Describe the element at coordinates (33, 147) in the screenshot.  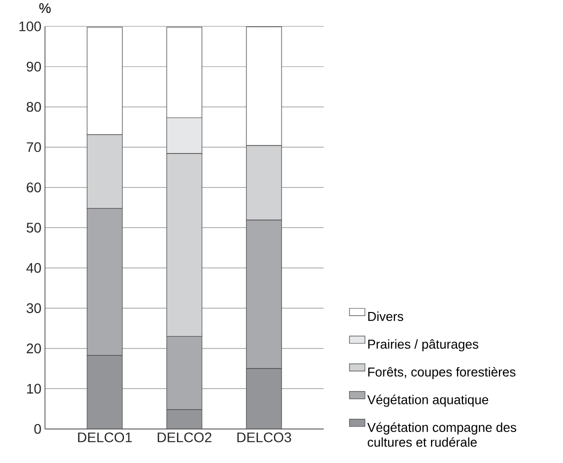
I see `y-tick-label: 70` at that location.